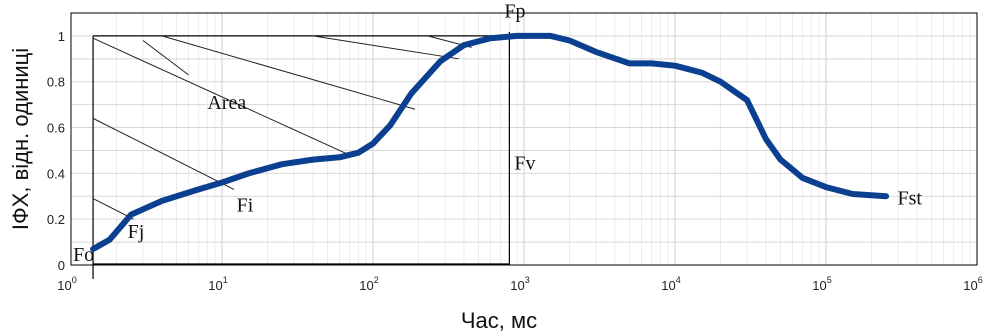 The height and width of the screenshot is (334, 998). I want to click on y-ticks: 0 0.2 0.4 0.6 0.8 1, so click(56, 151).